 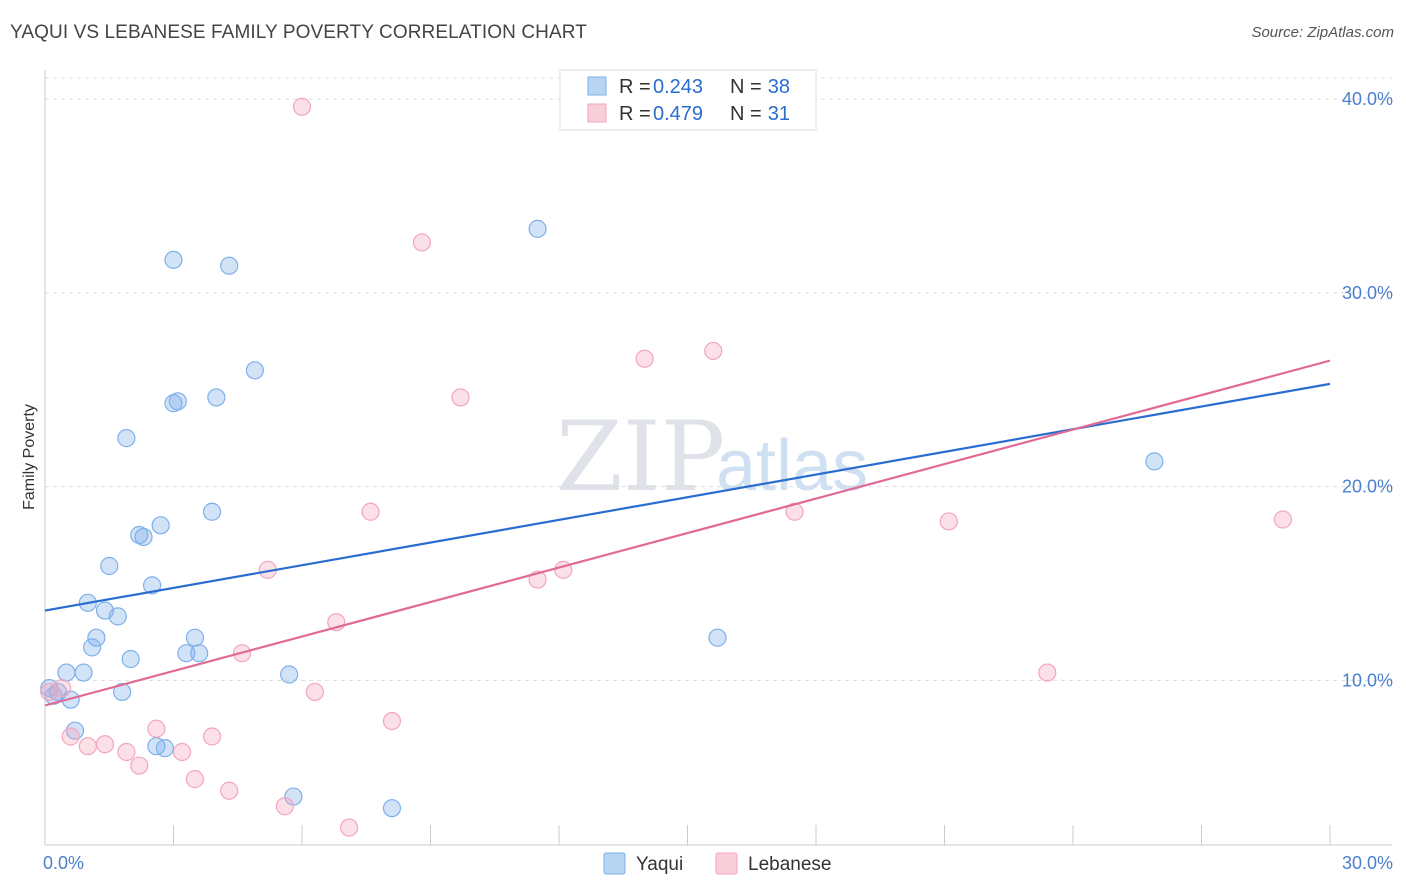 I want to click on watermark-atlas: atlas, so click(x=792, y=466).